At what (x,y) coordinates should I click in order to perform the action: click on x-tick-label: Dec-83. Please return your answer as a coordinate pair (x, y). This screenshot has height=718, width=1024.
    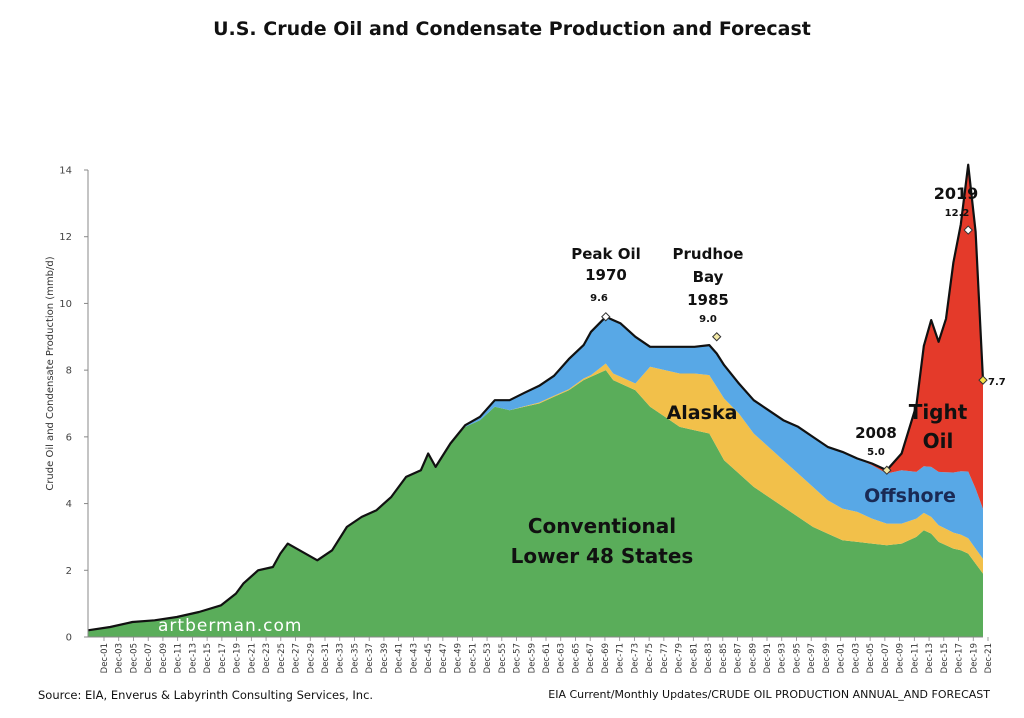
    Looking at the image, I should click on (709, 658).